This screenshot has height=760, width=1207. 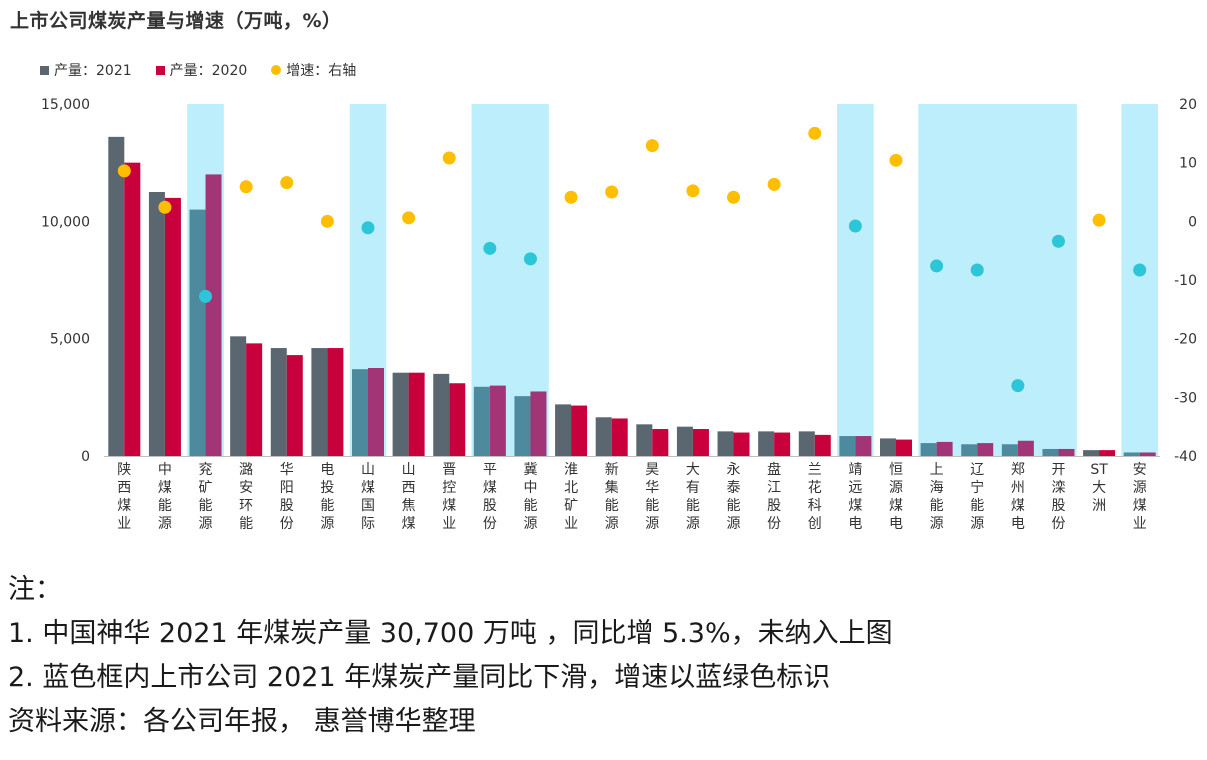 What do you see at coordinates (652, 497) in the screenshot?
I see `x-tick-label: 昊华能源` at bounding box center [652, 497].